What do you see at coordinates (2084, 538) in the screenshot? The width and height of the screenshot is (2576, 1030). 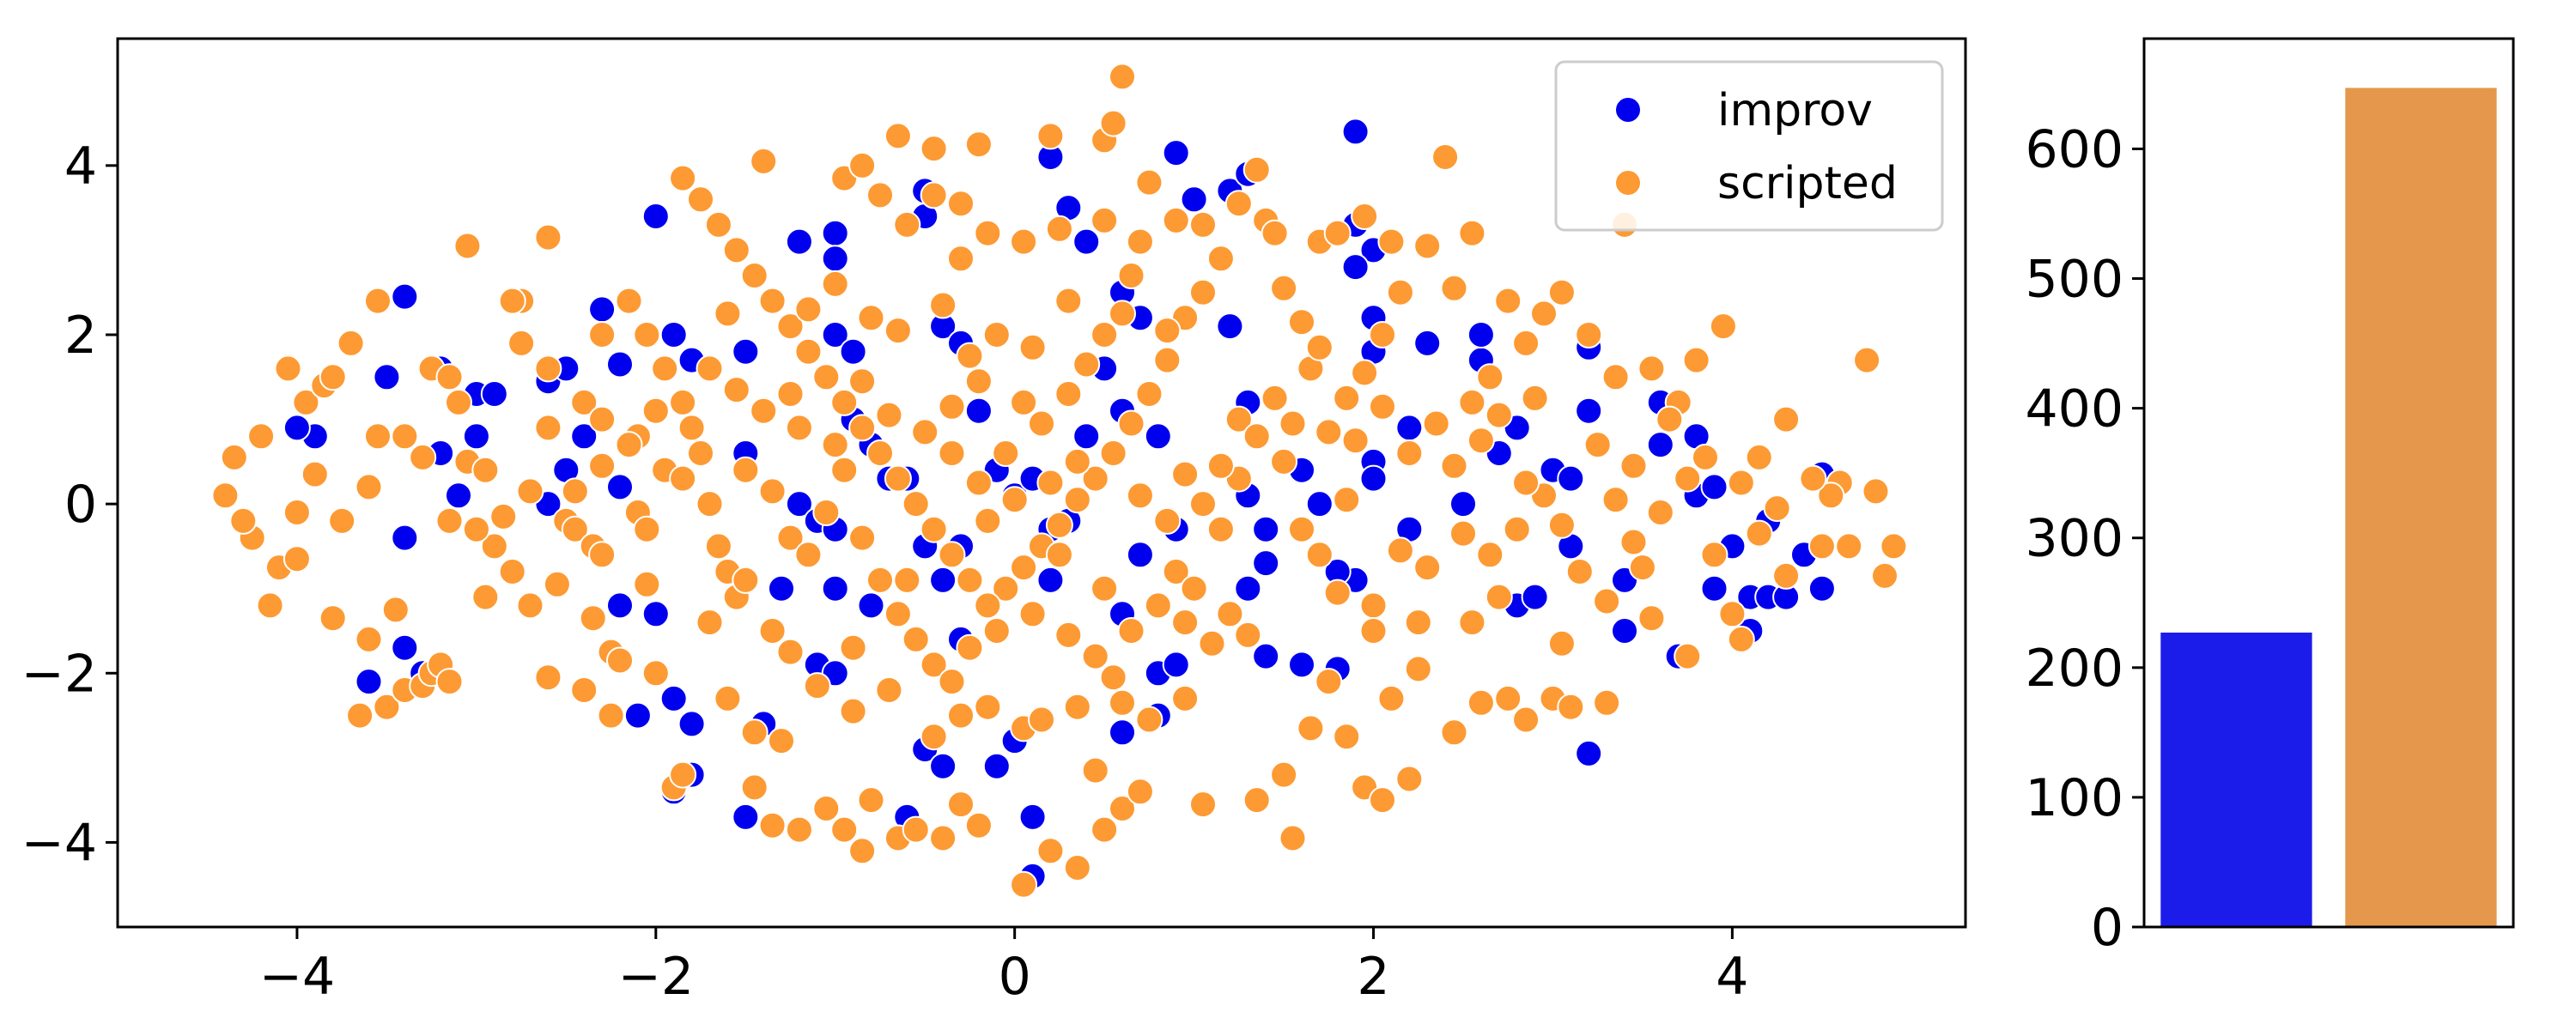 I see `bar-y-axis: 0 100 200 300 400 500 600` at bounding box center [2084, 538].